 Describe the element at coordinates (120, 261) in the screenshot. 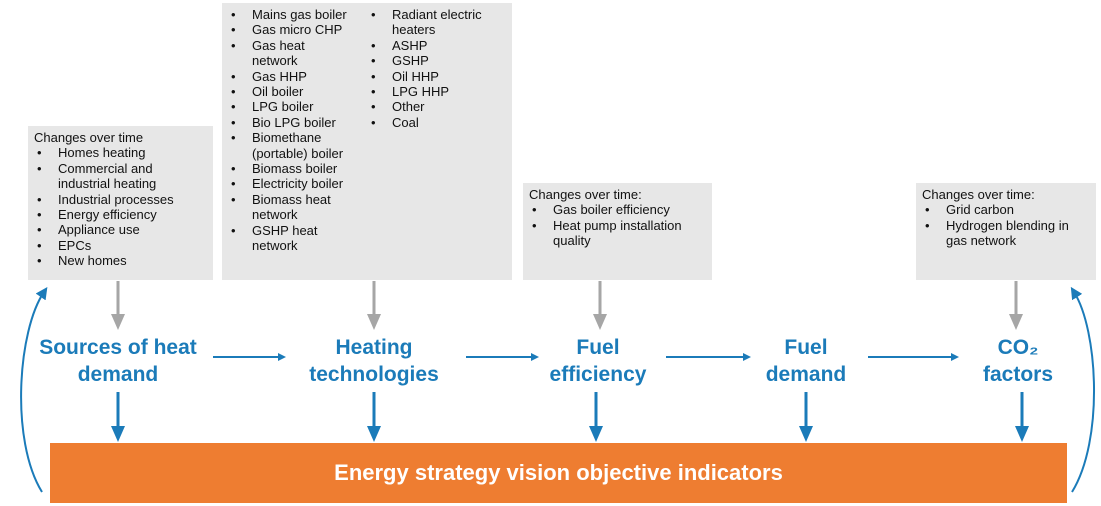

I see `list-item: New homes` at that location.